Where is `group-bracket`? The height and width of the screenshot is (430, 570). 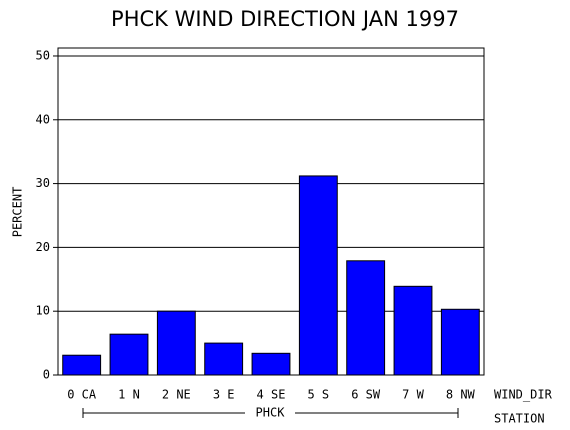
group-bracket is located at coordinates (270, 413).